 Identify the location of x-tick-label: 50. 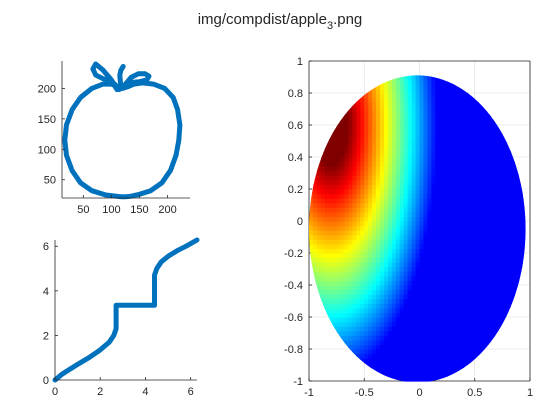
(83, 210).